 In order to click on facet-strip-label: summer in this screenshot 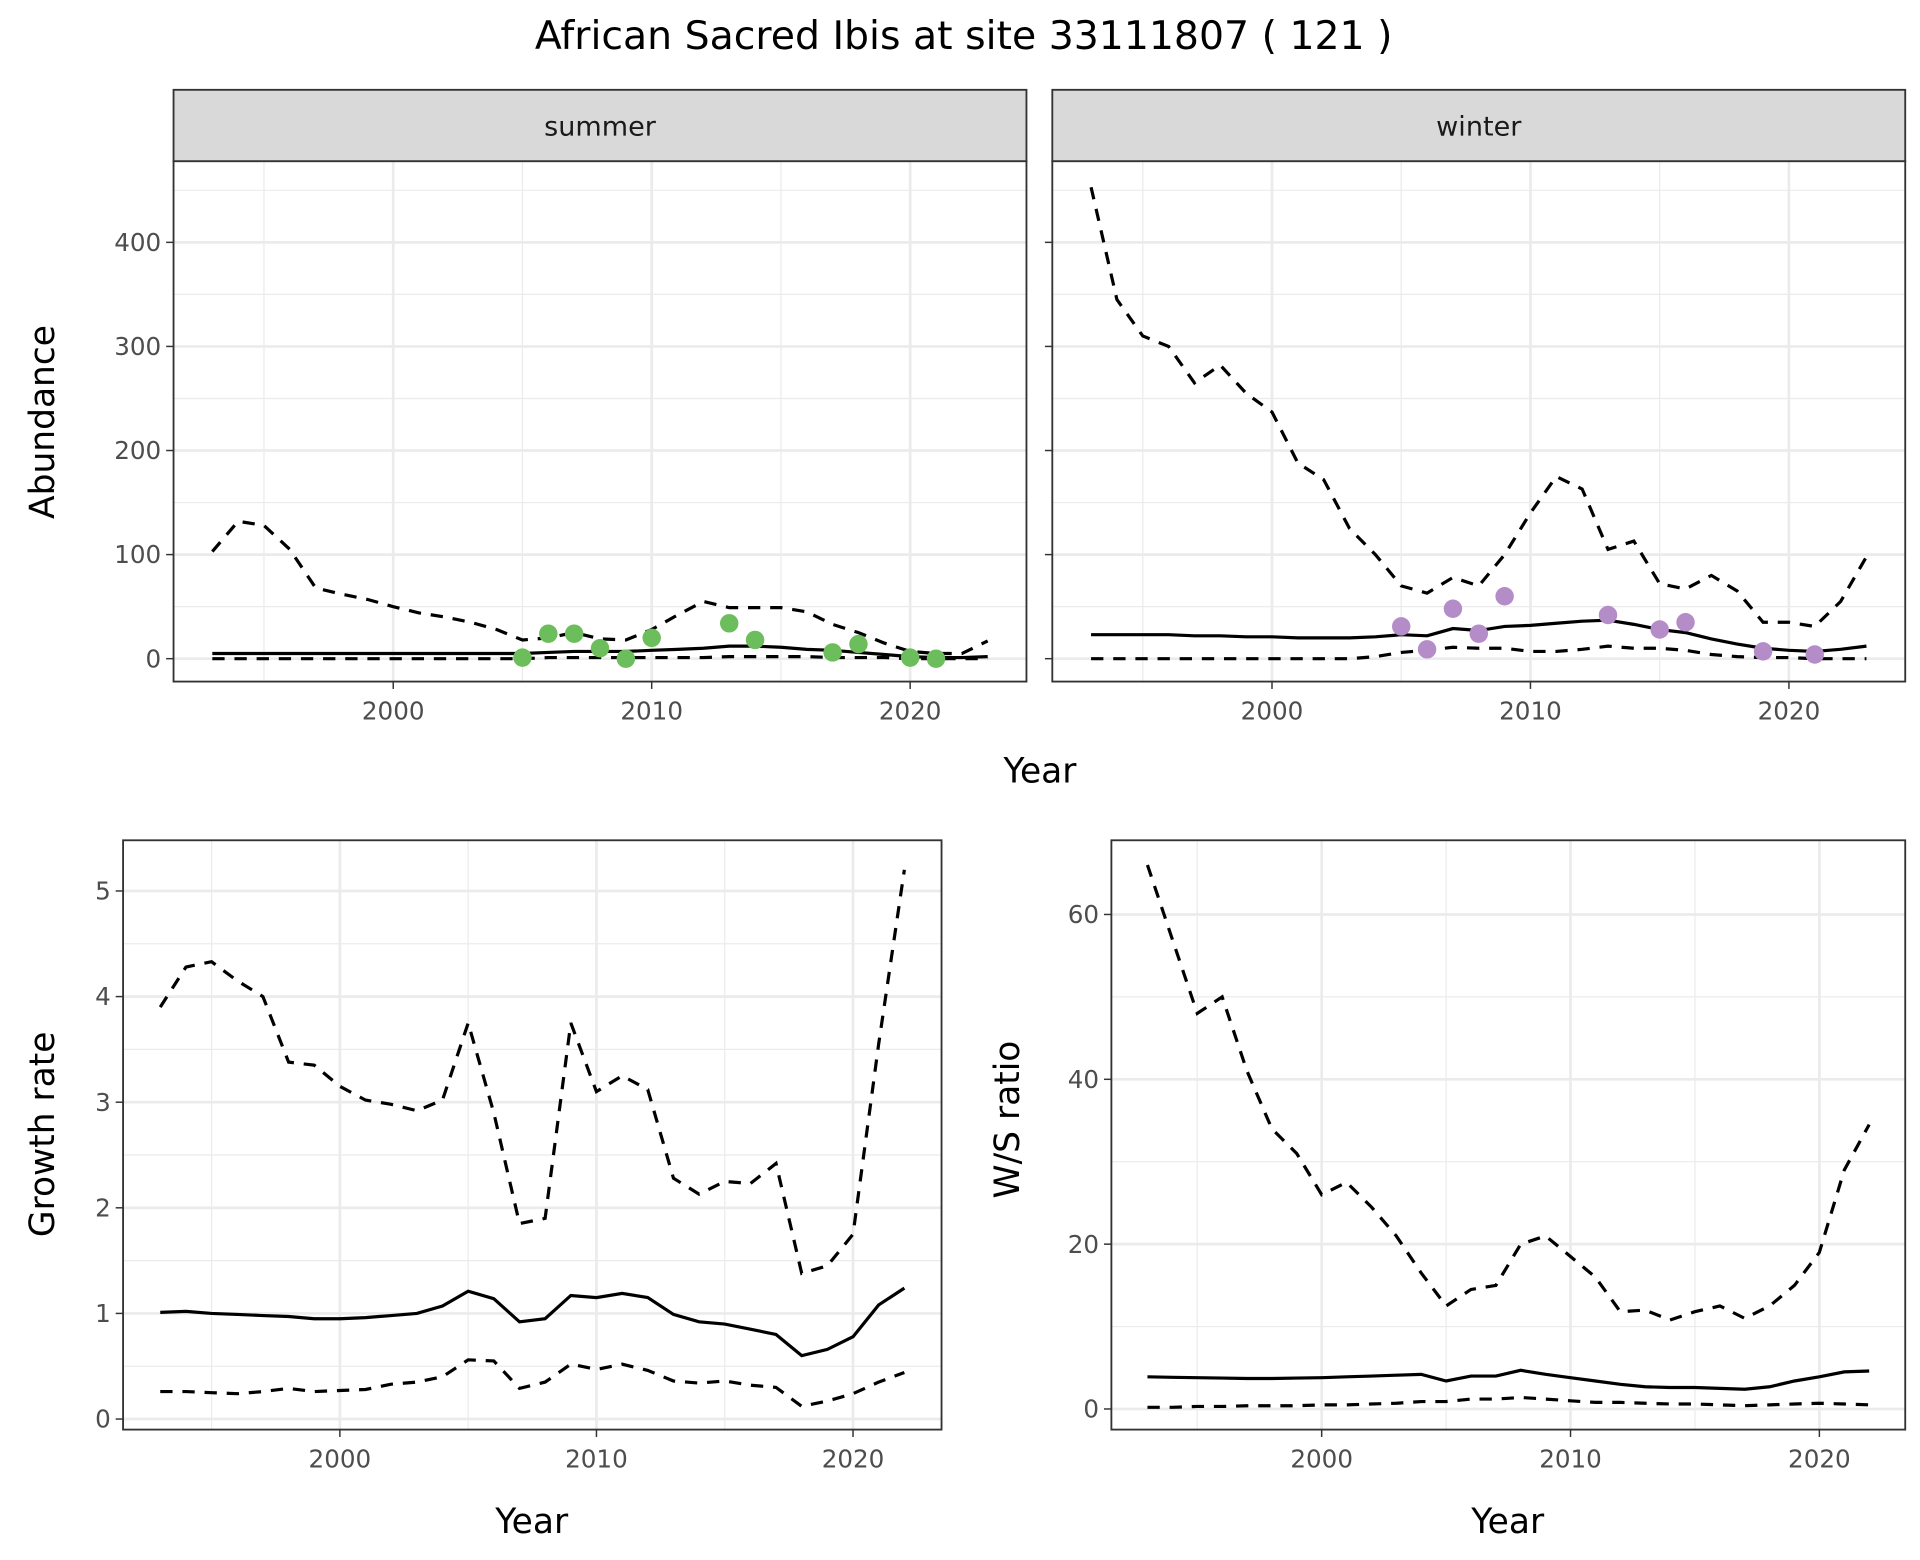, I will do `click(600, 126)`.